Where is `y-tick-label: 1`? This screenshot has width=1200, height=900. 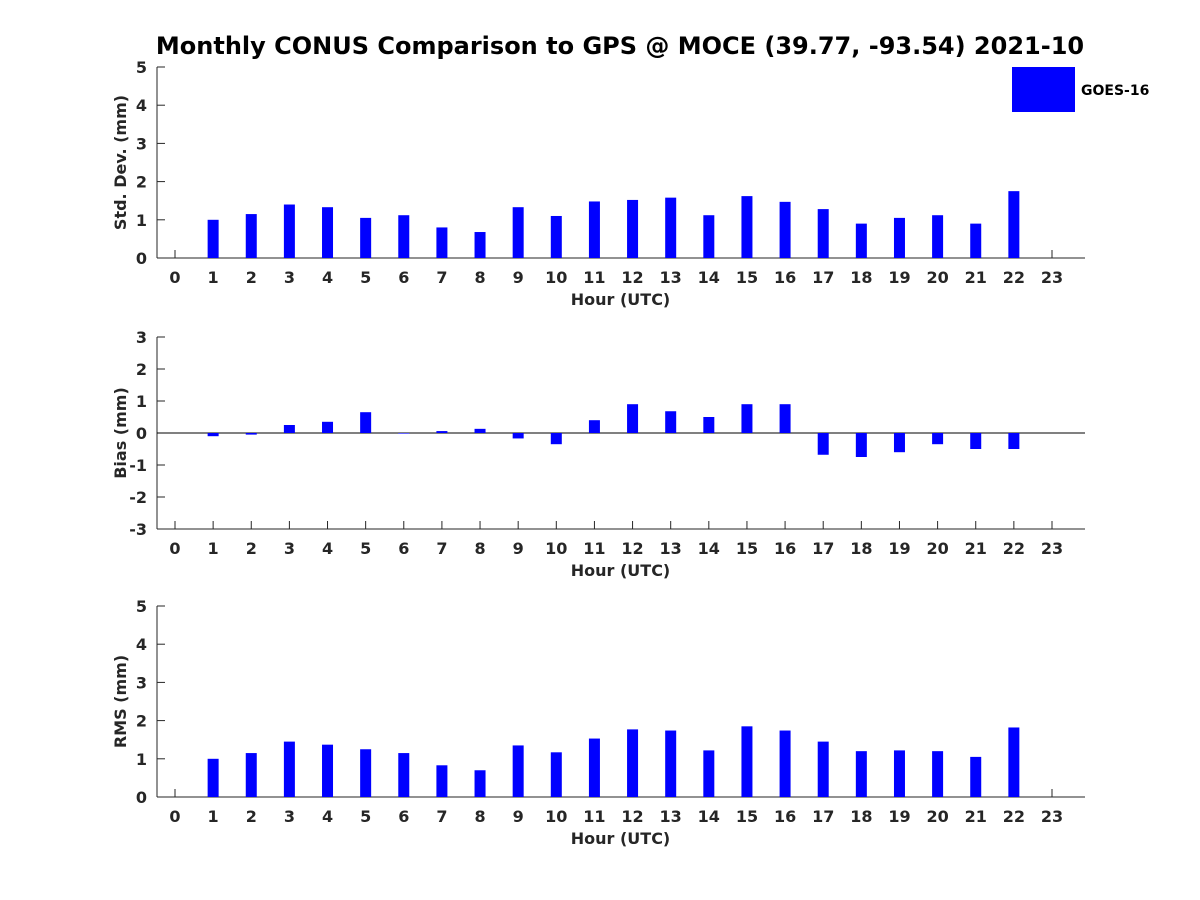
y-tick-label: 1 is located at coordinates (141, 220).